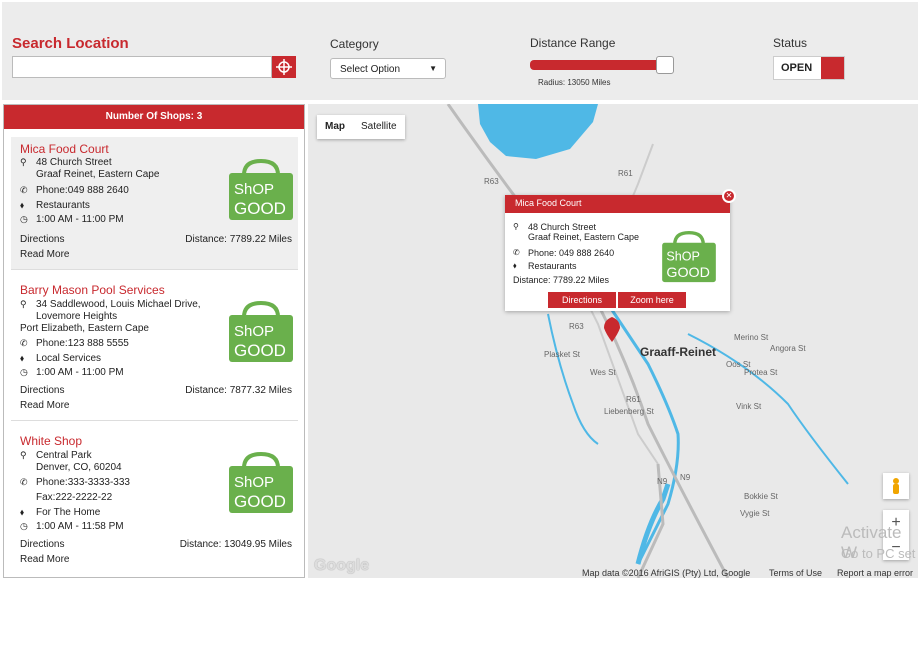 Image resolution: width=922 pixels, height=657 pixels. What do you see at coordinates (72, 527) in the screenshot?
I see `shop-hours: ◷ 1:00 AM - 11:58 PM` at bounding box center [72, 527].